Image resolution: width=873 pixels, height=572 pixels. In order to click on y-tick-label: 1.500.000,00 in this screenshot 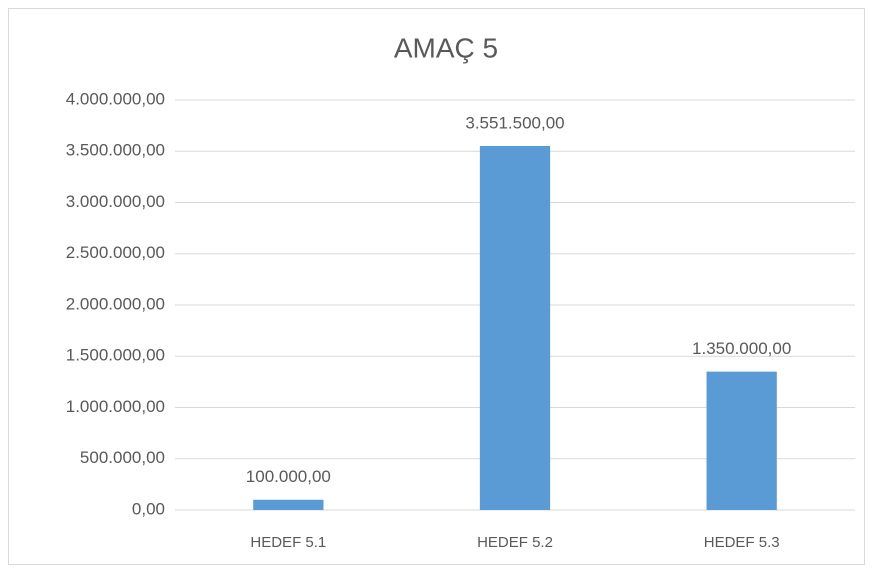, I will do `click(115, 355)`.